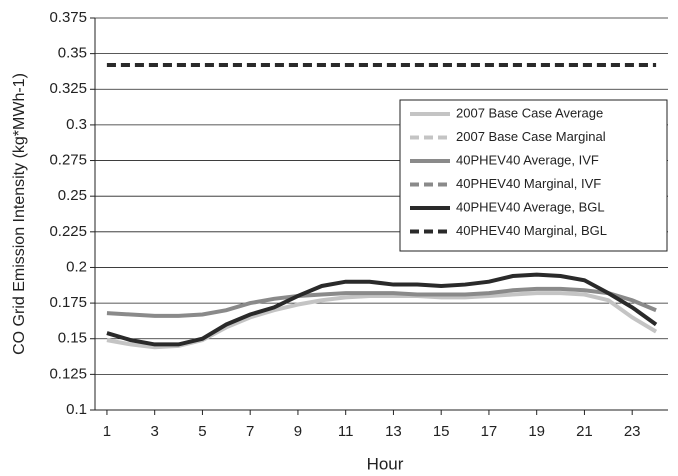 This screenshot has width=678, height=476. Describe the element at coordinates (76, 266) in the screenshot. I see `y-tick-label: 0.2` at that location.